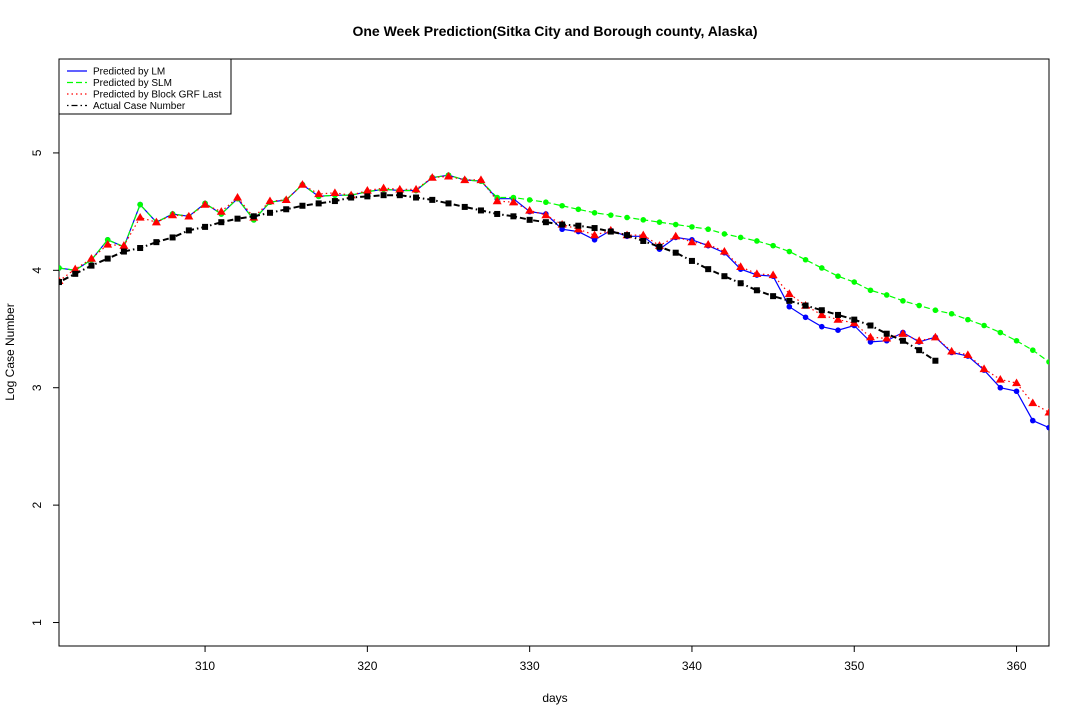  I want to click on legend-entry: Predicted by Block GRF Last, so click(157, 95).